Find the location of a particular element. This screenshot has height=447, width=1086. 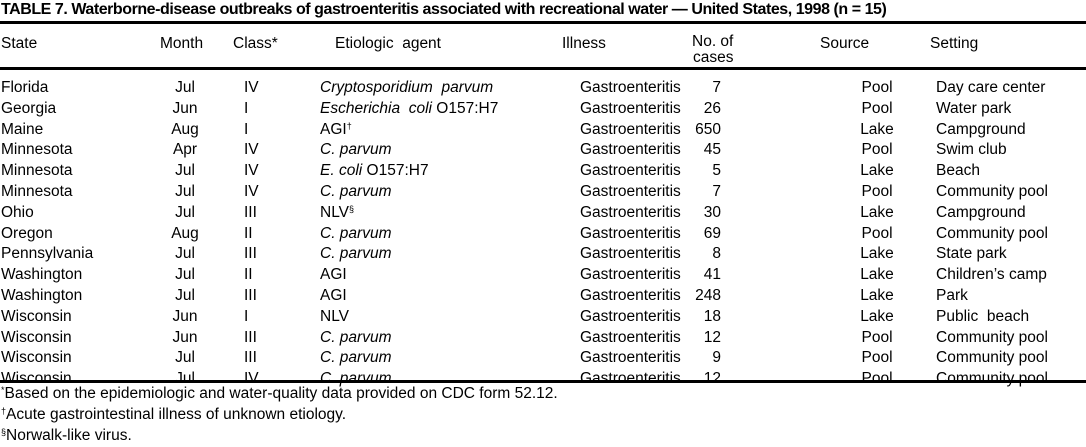

agent-italic: Escherichia coli is located at coordinates (376, 108).